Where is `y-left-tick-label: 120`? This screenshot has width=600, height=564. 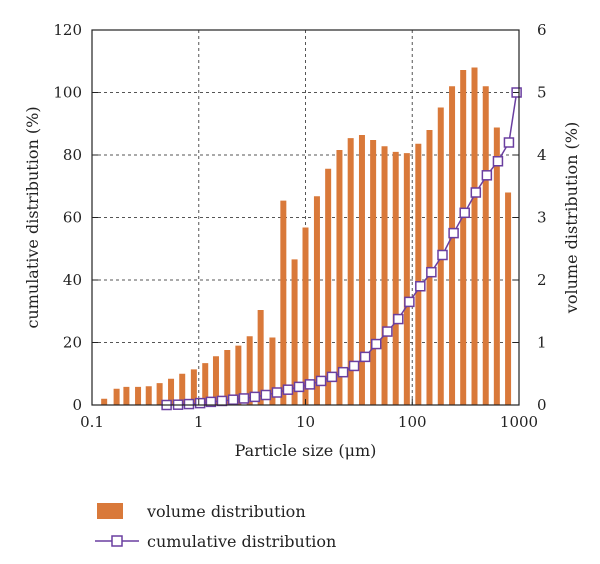 y-left-tick-label: 120 is located at coordinates (67, 30).